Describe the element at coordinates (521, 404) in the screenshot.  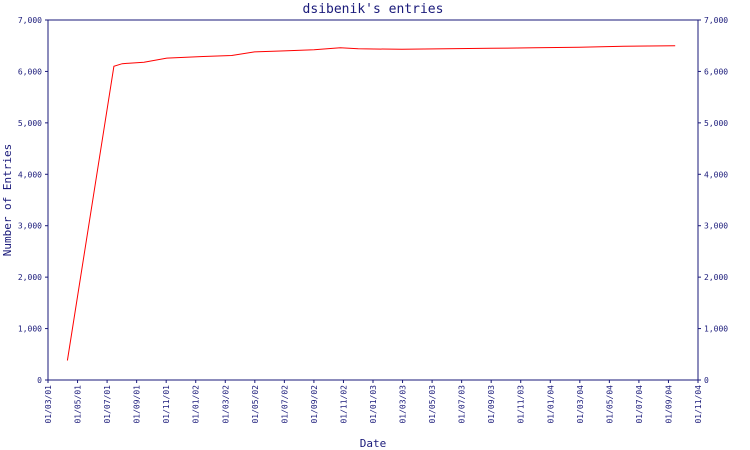
I see `x-tick-label: 01/11/03` at that location.